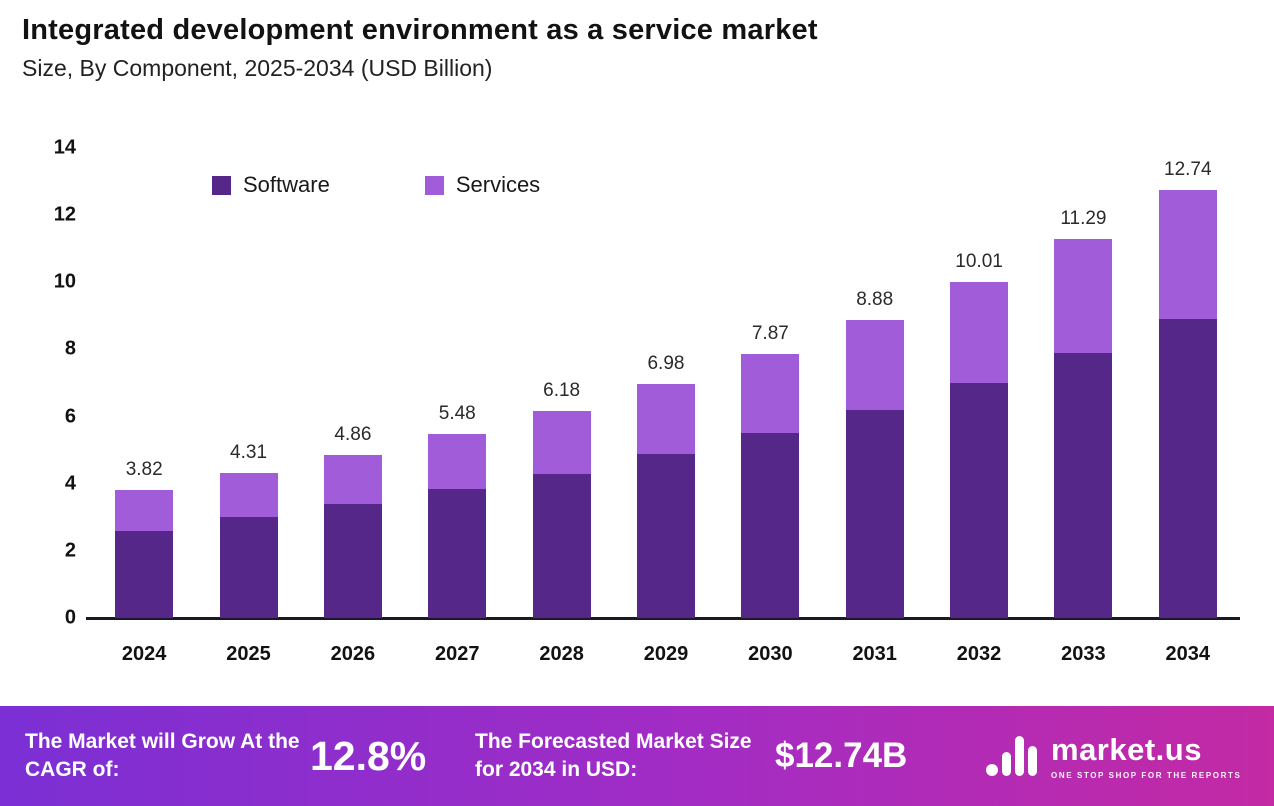  What do you see at coordinates (70, 617) in the screenshot?
I see `y-tick-label: 0` at bounding box center [70, 617].